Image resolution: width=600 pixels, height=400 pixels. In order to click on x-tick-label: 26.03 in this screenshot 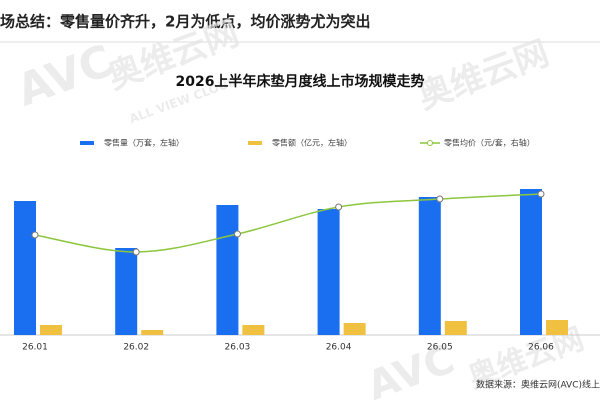, I will do `click(238, 348)`.